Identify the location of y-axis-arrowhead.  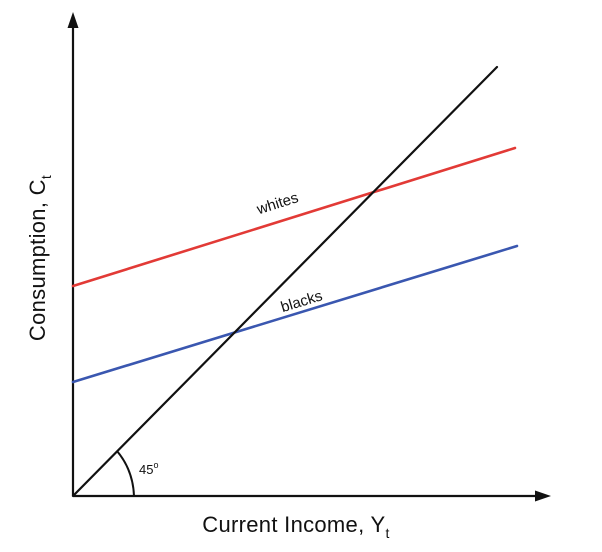
(73, 20).